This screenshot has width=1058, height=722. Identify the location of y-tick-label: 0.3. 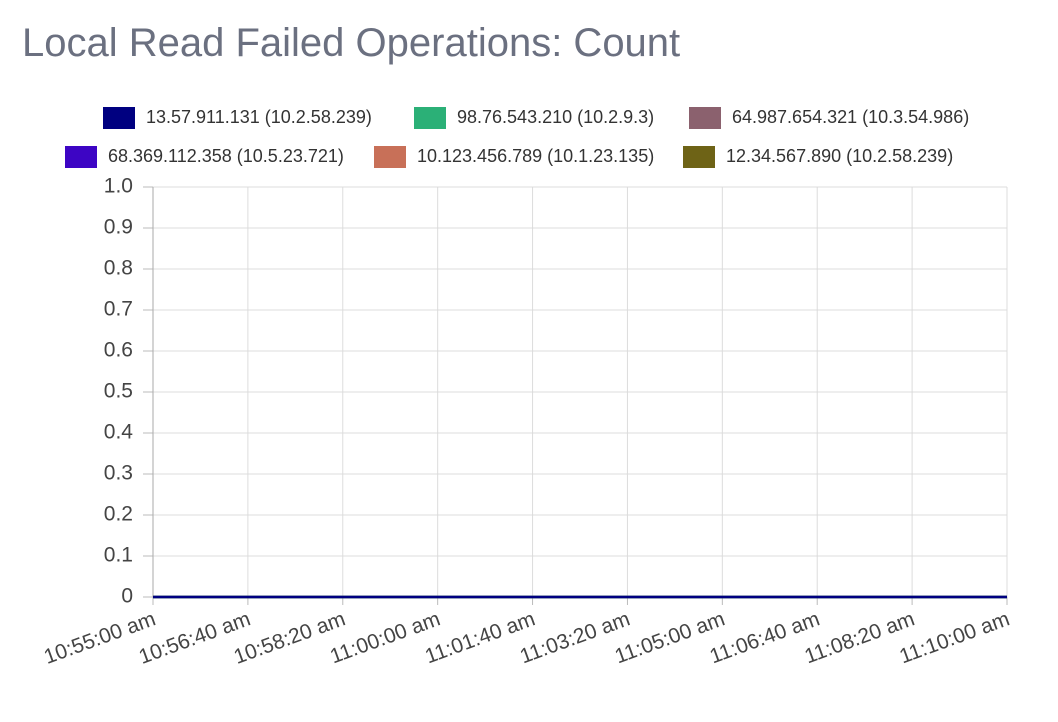
(118, 473).